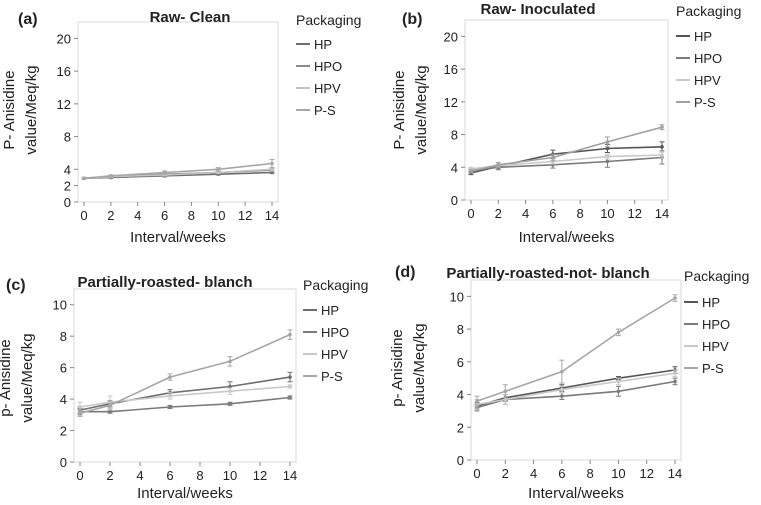 This screenshot has height=505, width=761. I want to click on y-tick-label: 10, so click(60, 305).